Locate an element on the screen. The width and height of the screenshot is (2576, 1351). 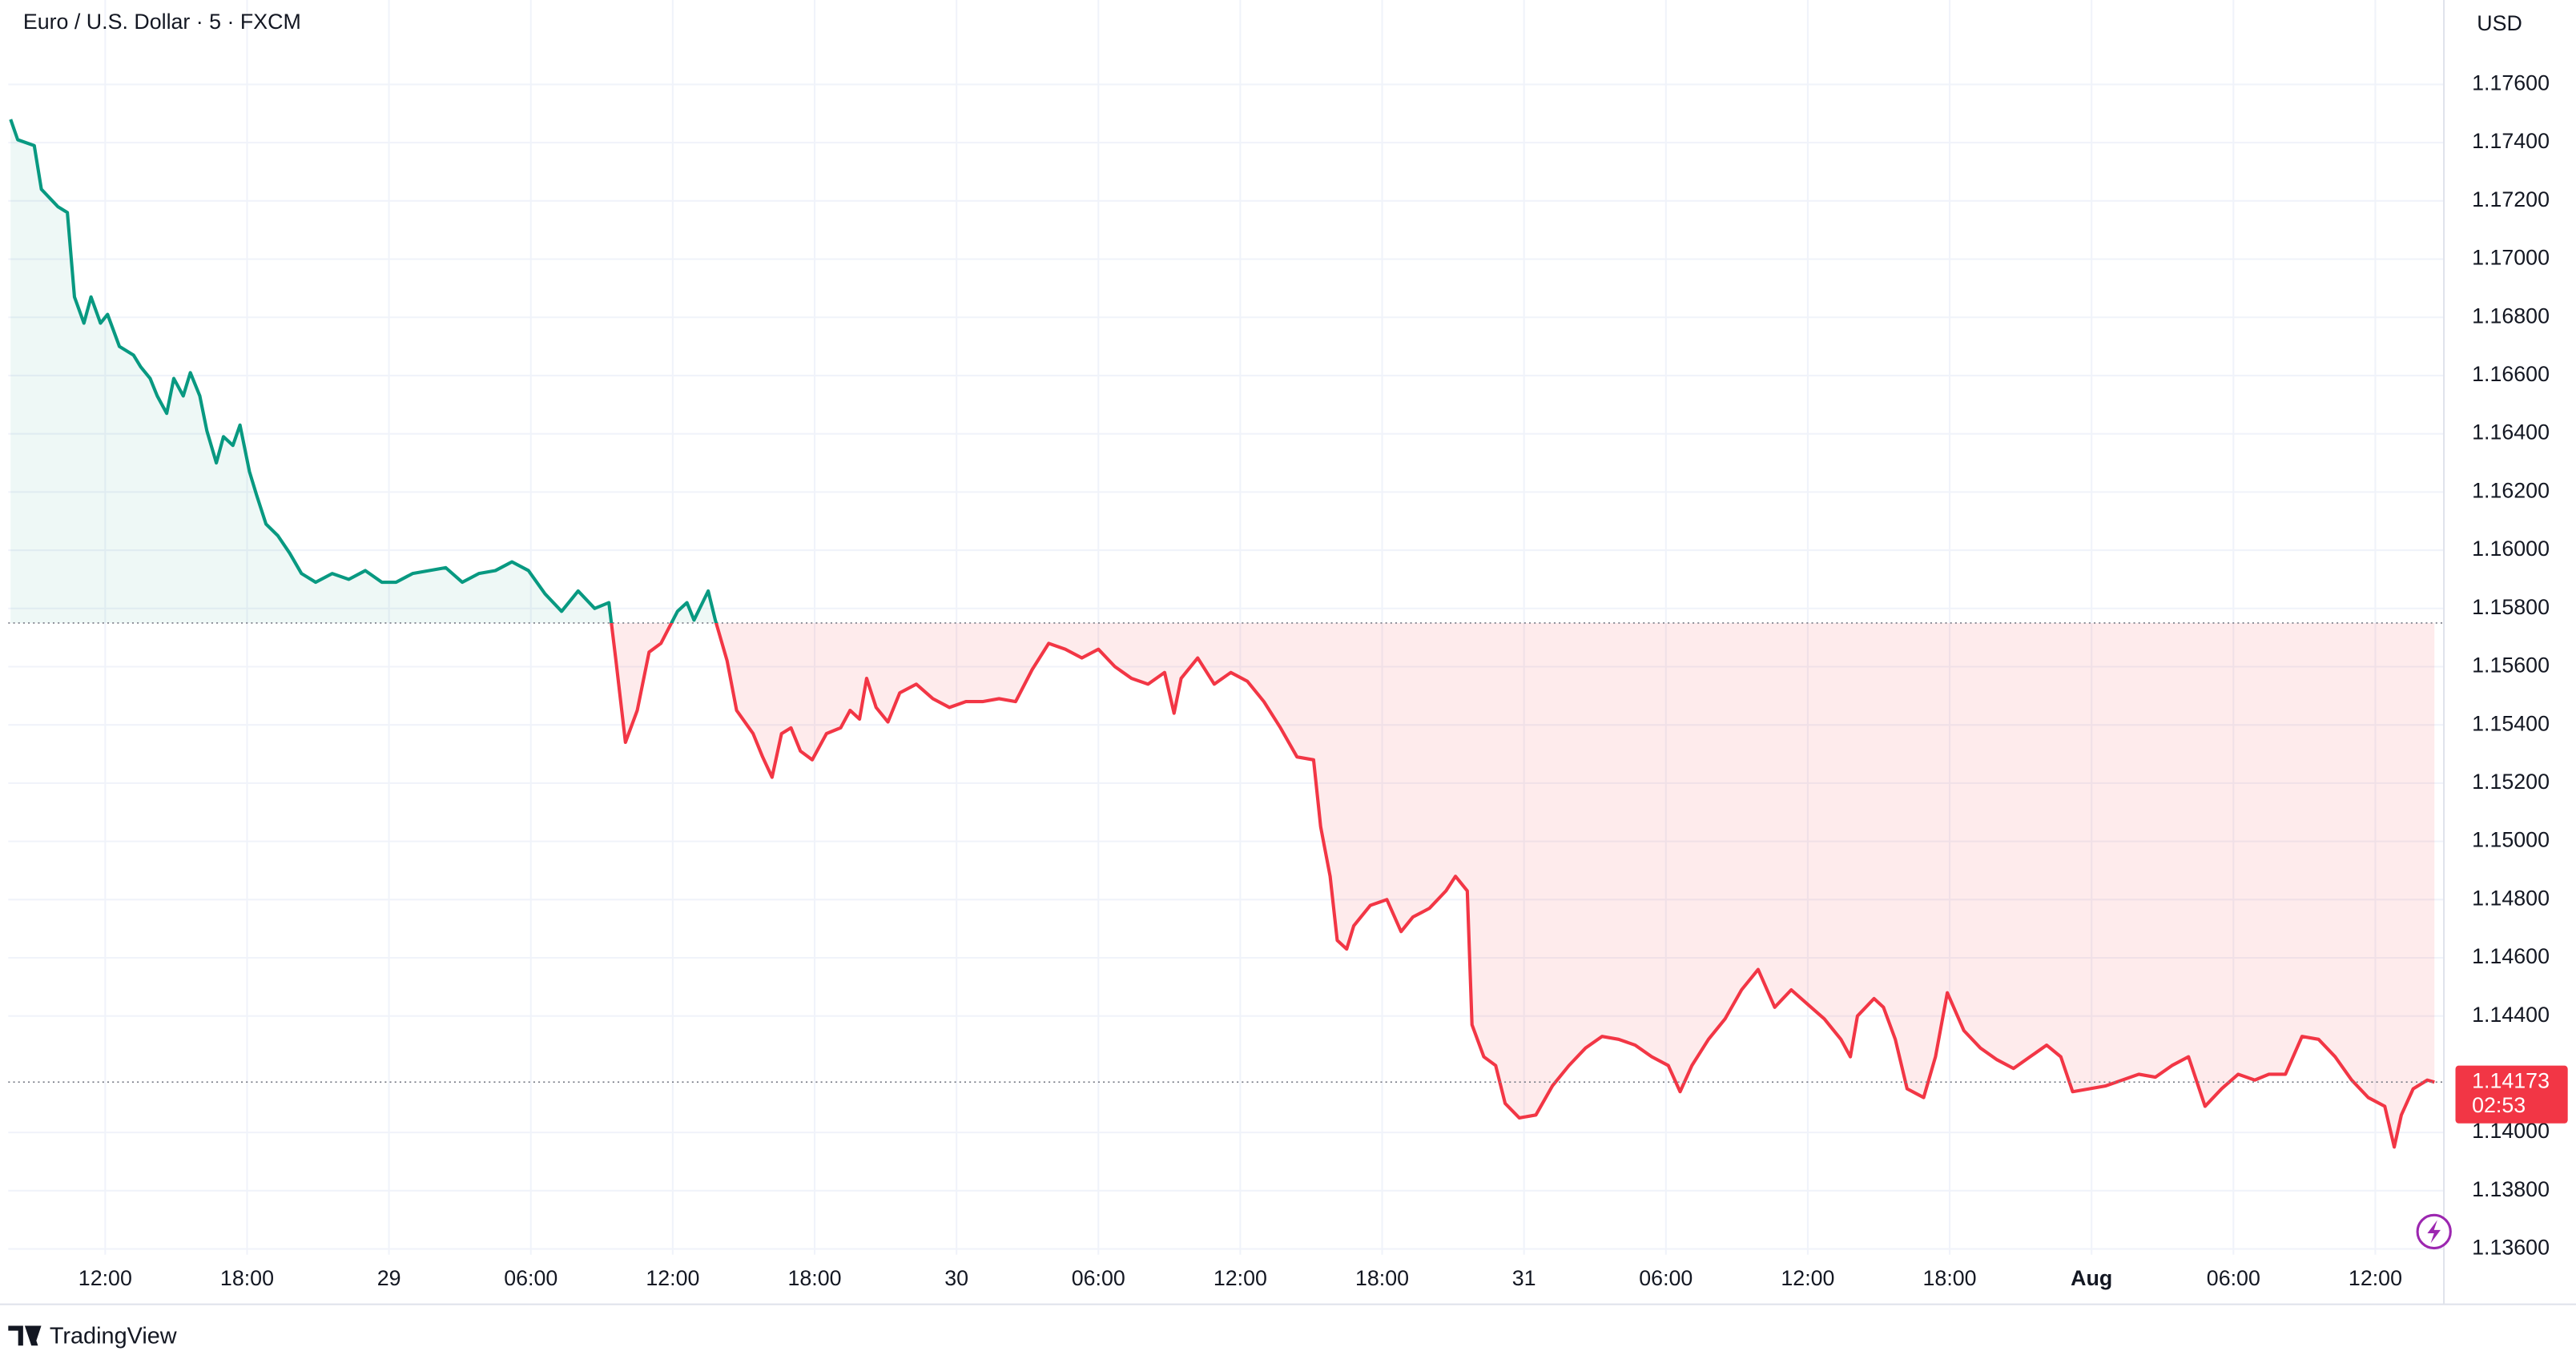
y-tick-label: 1.15200 is located at coordinates (2511, 782).